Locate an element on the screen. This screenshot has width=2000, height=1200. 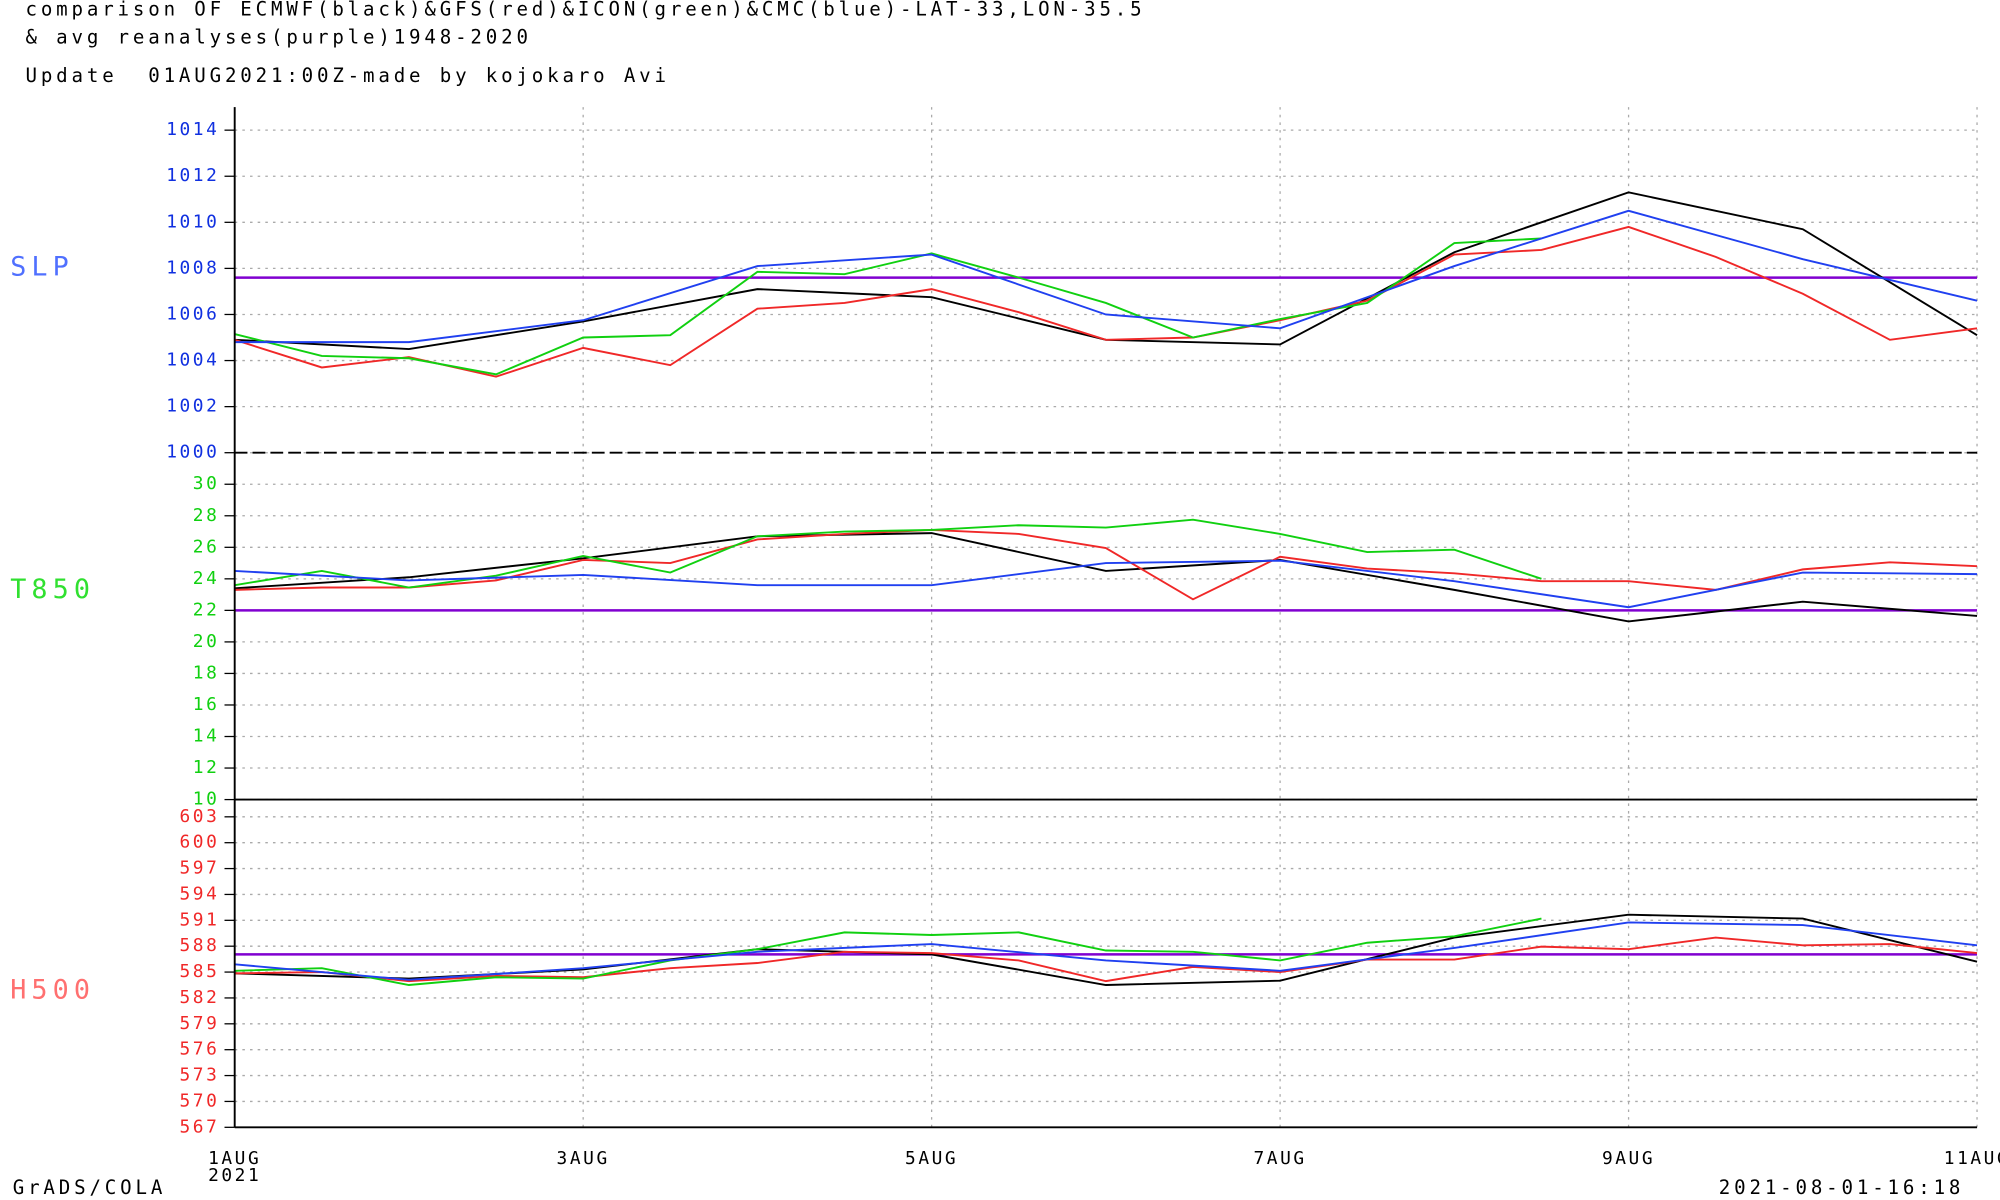
x-tick-label: 7AUG is located at coordinates (1280, 1158).